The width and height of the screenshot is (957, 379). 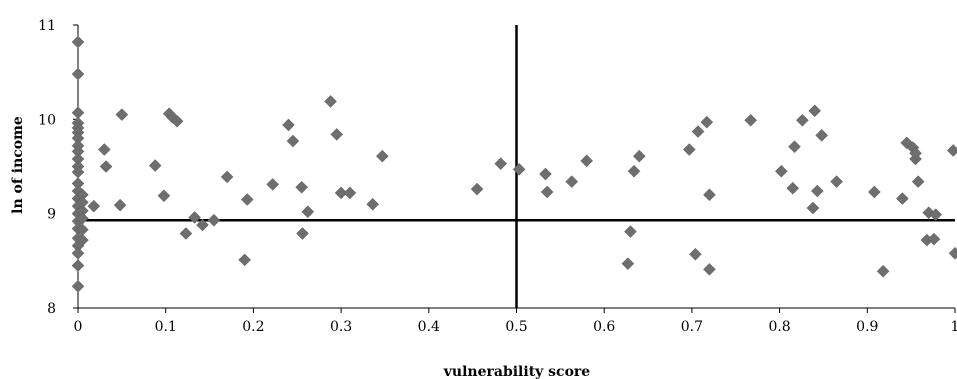 What do you see at coordinates (51, 309) in the screenshot?
I see `y-tick-label: 8` at bounding box center [51, 309].